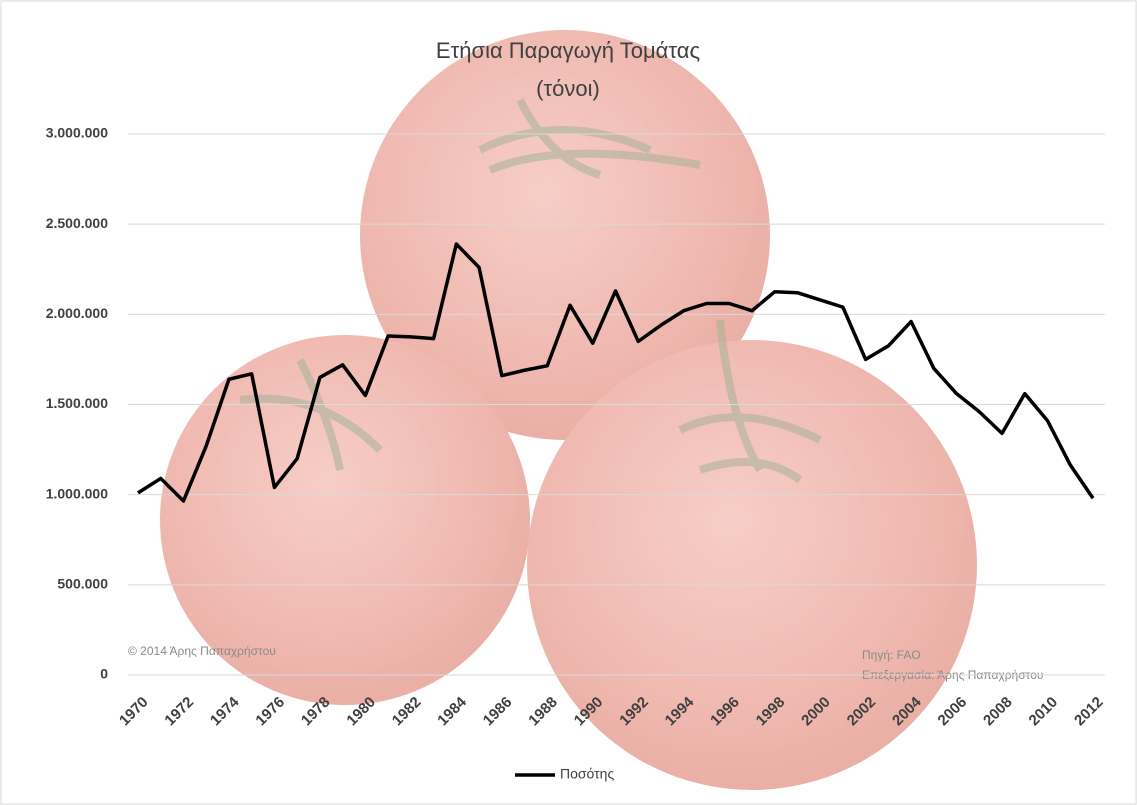 The width and height of the screenshot is (1137, 805). Describe the element at coordinates (77, 133) in the screenshot. I see `y-tick-label: 3.000.000` at that location.